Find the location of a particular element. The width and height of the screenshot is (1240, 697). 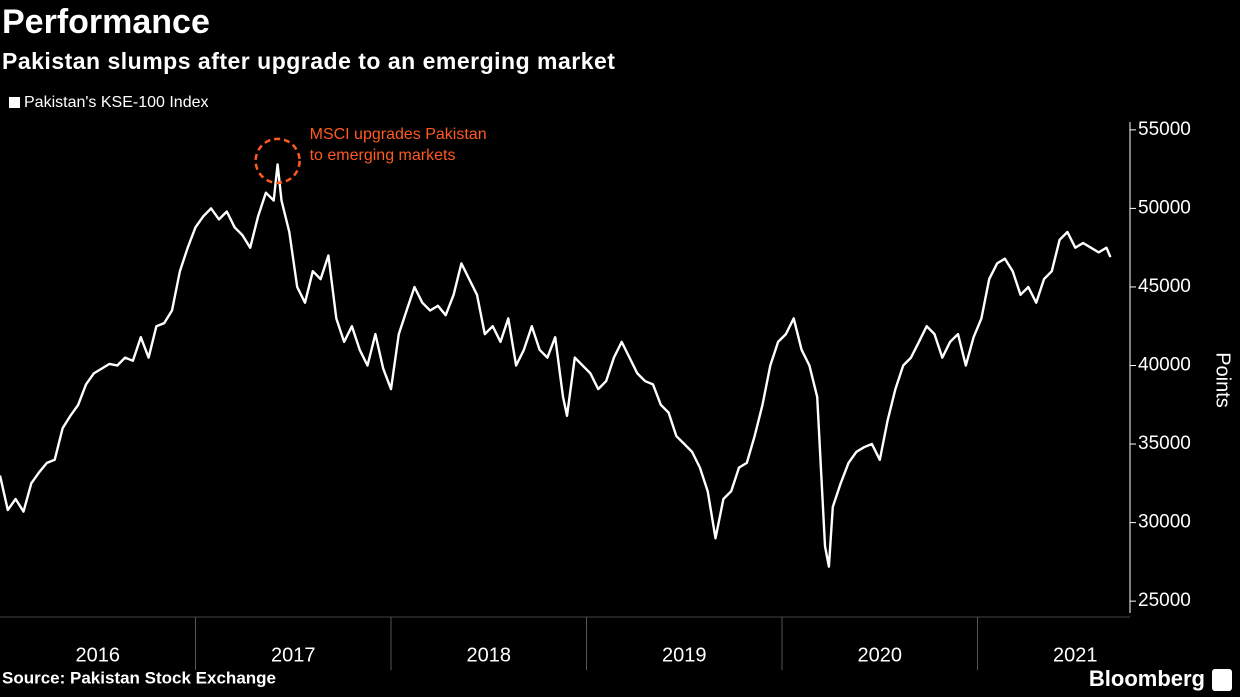

annotation-circle is located at coordinates (277, 161).